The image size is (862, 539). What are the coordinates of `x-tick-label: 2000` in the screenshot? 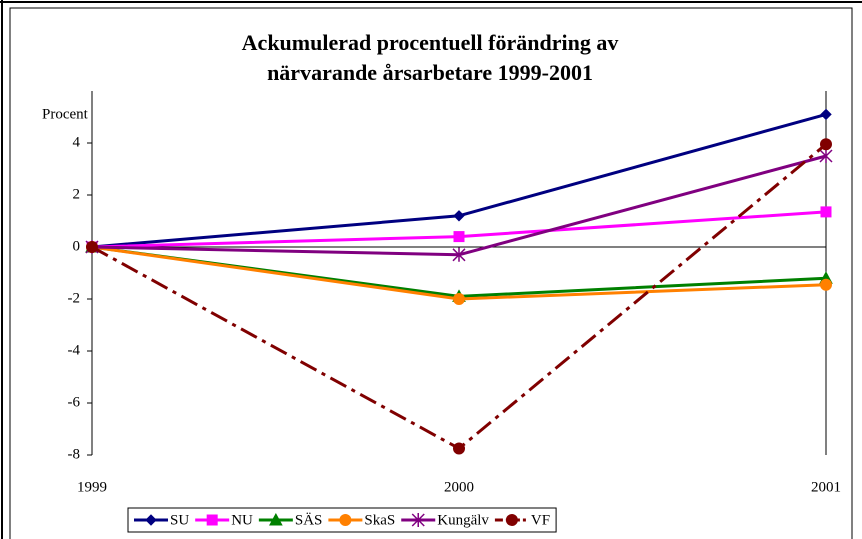 It's located at (459, 487).